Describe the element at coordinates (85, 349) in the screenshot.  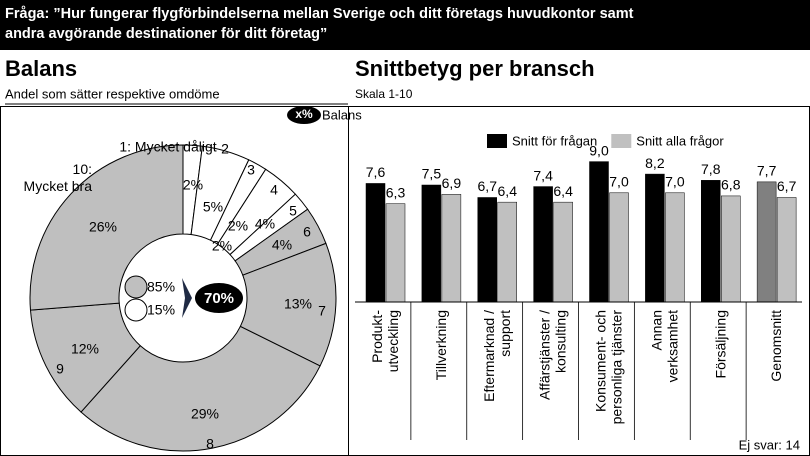
I see `slice-value-label: 12%` at that location.